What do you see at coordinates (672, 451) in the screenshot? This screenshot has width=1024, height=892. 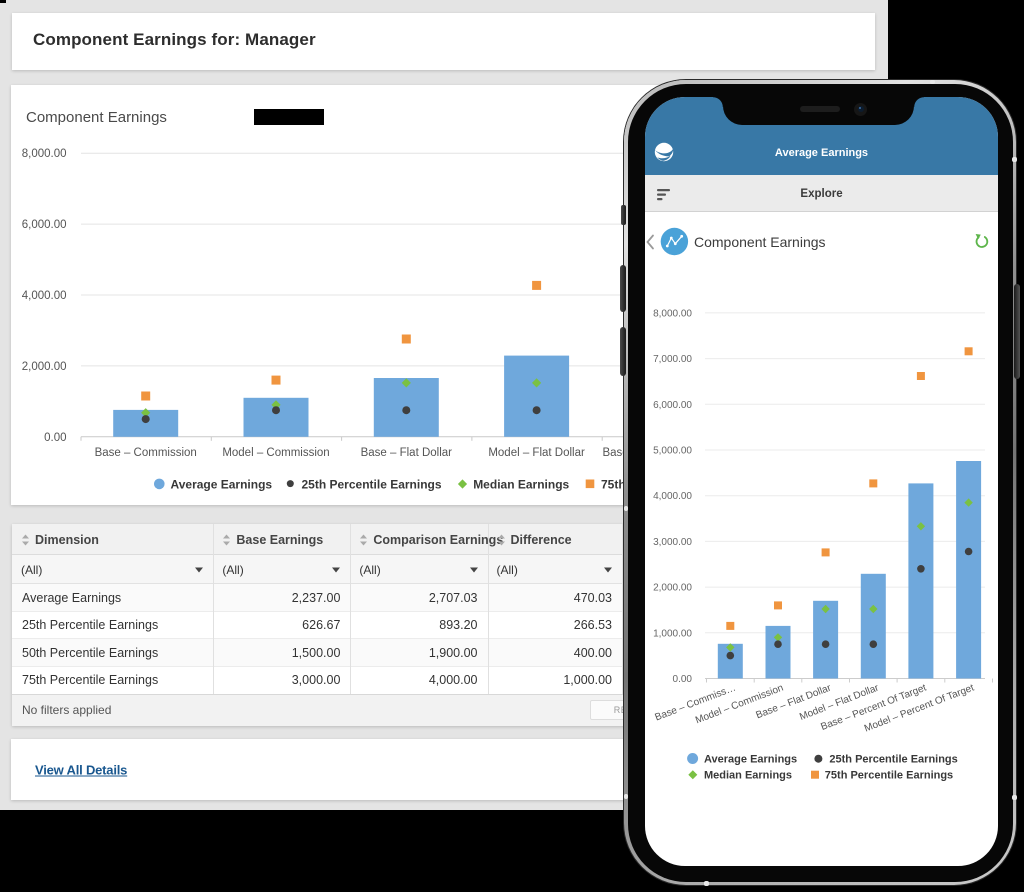 I see `svg-text: 5,000.00` at bounding box center [672, 451].